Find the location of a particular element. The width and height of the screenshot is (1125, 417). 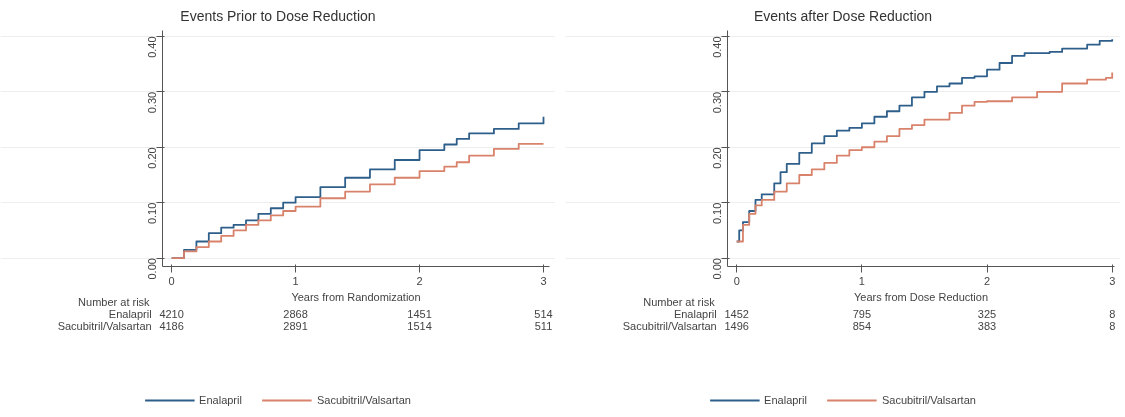

text: 1514 is located at coordinates (419, 326).